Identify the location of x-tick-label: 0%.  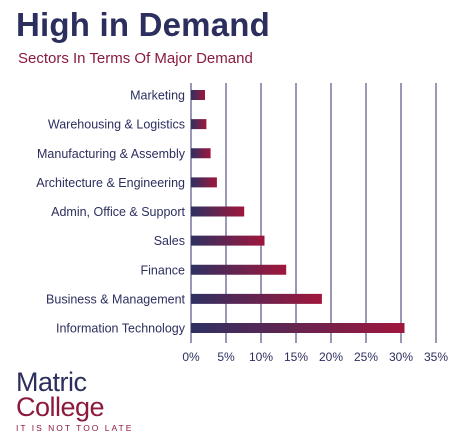
(191, 357).